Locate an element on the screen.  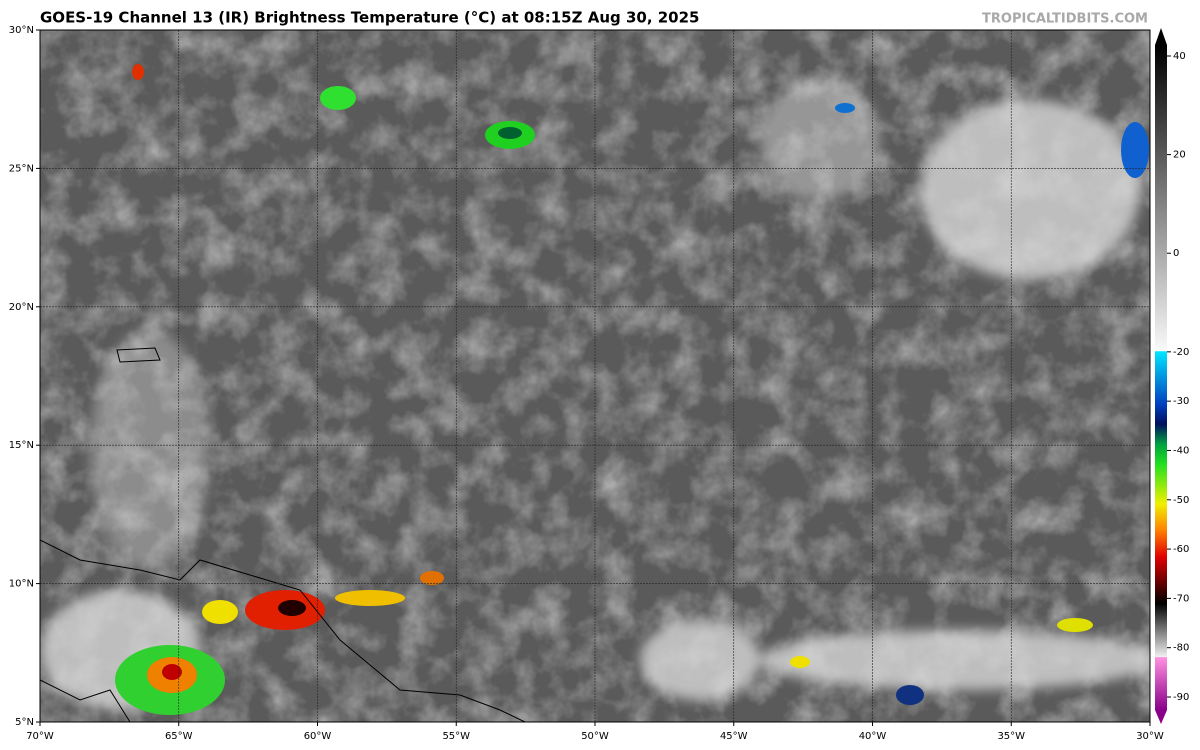
colorbar is located at coordinates (1161, 376).